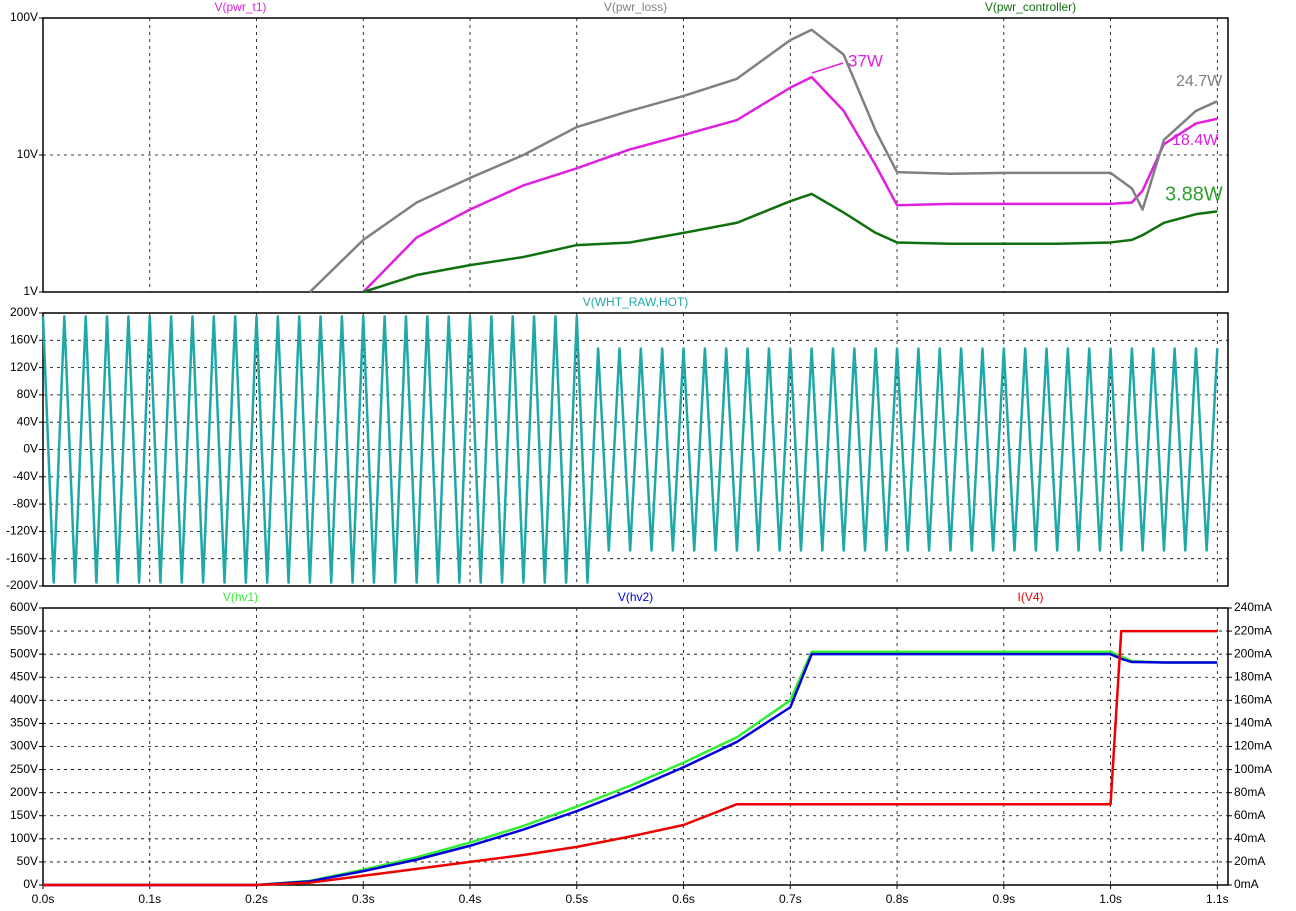  I want to click on trace-name: V(WHT_RAW,HOT), so click(636, 302).